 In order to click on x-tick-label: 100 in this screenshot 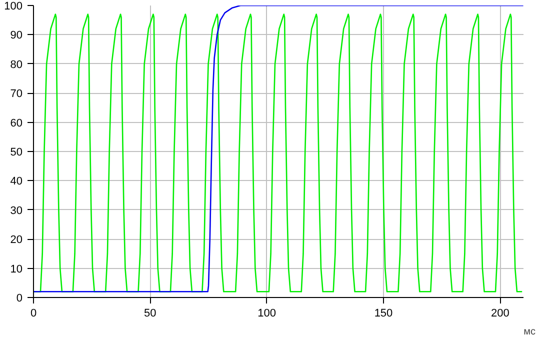, I will do `click(267, 314)`.